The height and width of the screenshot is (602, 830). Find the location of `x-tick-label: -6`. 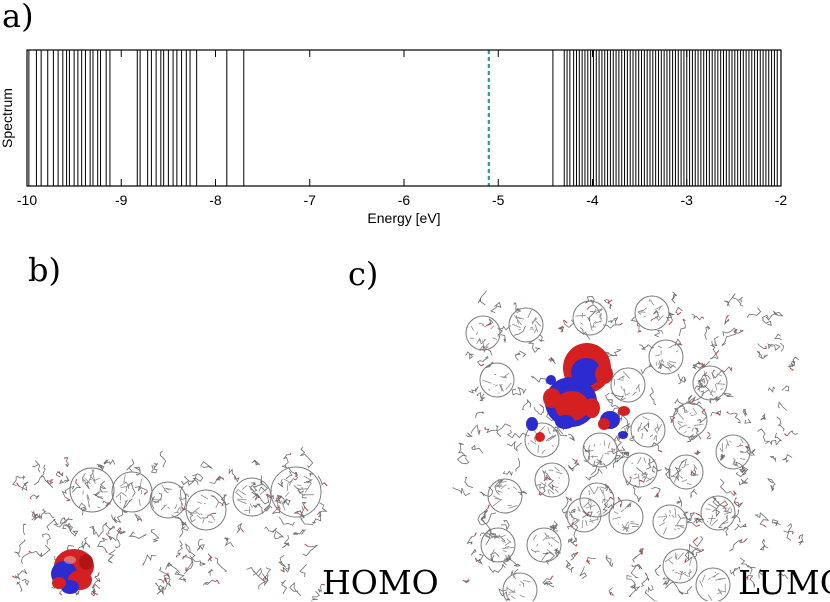

x-tick-label: -6 is located at coordinates (404, 200).